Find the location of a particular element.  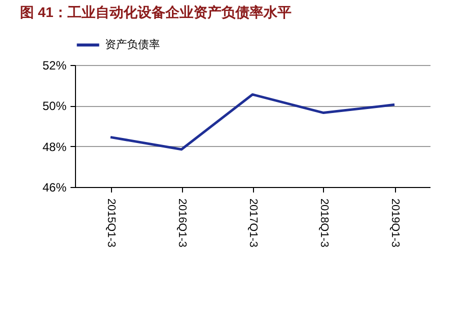

y-tick-label: 48% is located at coordinates (54, 147).